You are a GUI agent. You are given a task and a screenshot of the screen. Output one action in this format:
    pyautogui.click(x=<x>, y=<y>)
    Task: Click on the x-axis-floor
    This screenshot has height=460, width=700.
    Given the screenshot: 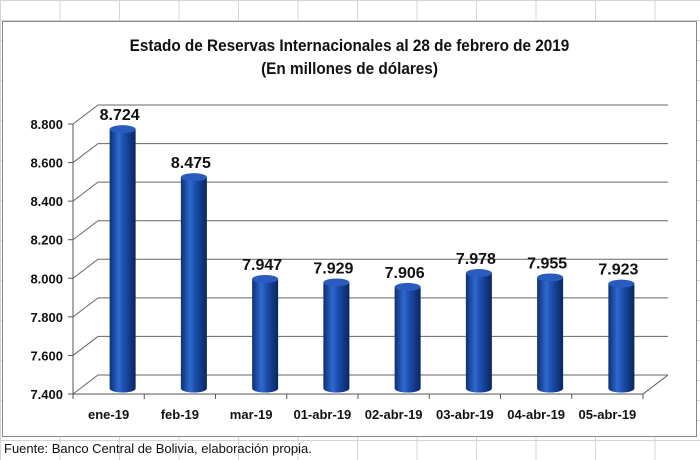 What is the action you would take?
    pyautogui.click(x=371, y=384)
    